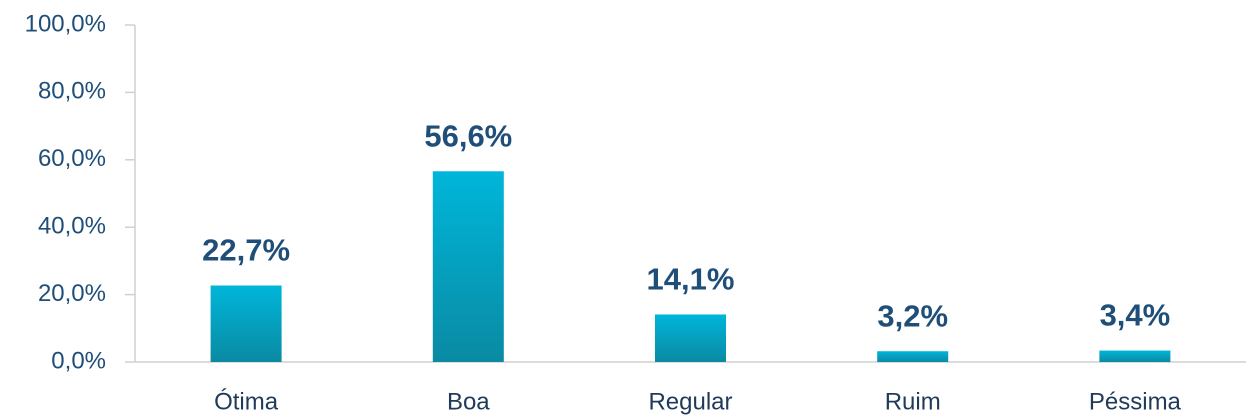 This screenshot has width=1246, height=419. What do you see at coordinates (72, 91) in the screenshot?
I see `y-tick-label: 80,0%` at bounding box center [72, 91].